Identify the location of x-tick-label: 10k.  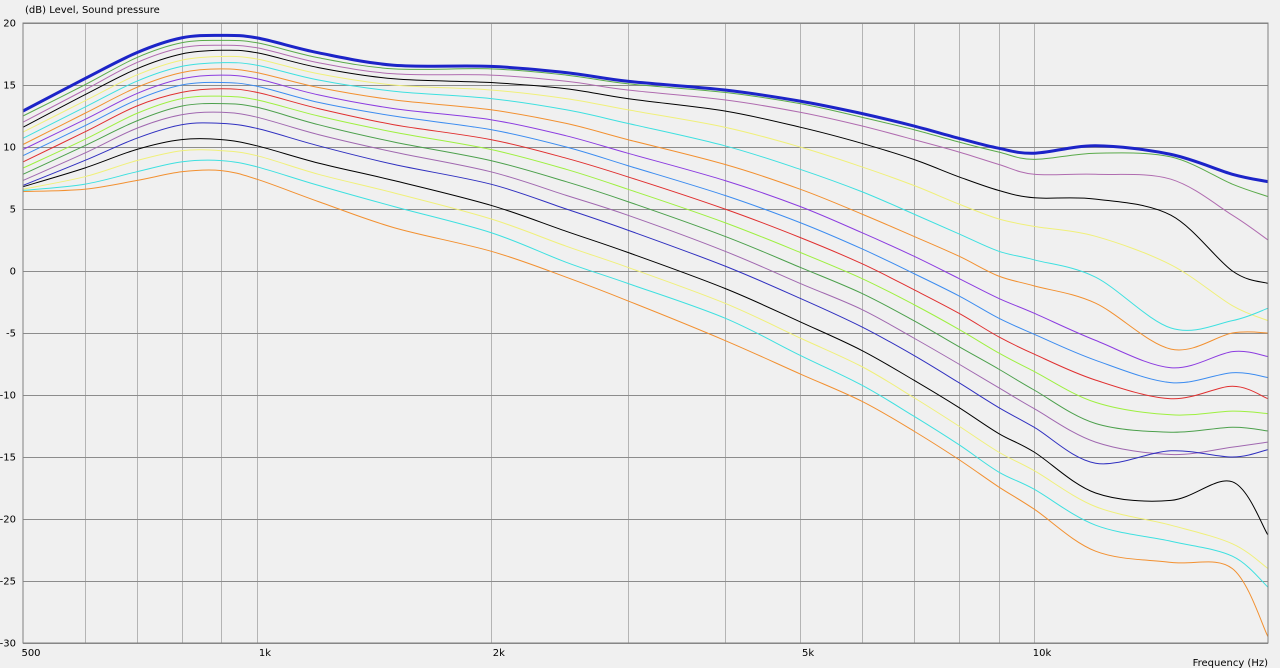
(1042, 653).